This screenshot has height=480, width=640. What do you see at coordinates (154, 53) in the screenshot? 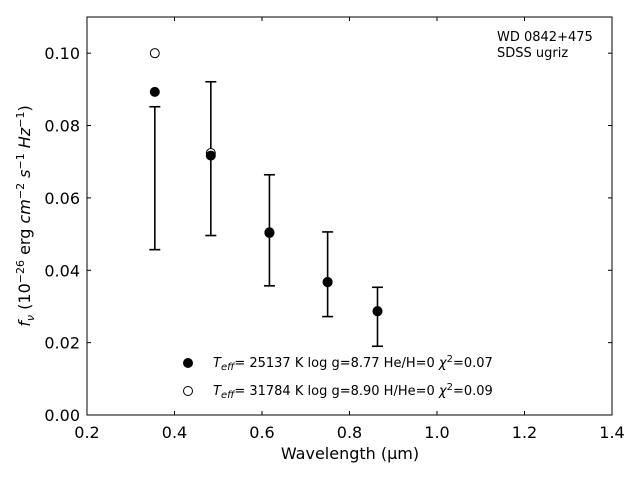
I see `model-point-open` at bounding box center [154, 53].